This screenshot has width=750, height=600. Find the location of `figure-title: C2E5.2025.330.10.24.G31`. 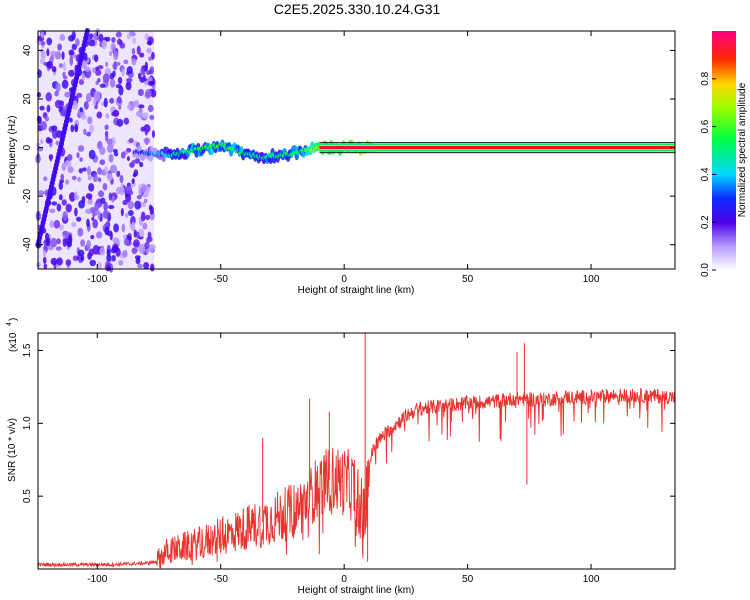

figure-title: C2E5.2025.330.10.24.G31 is located at coordinates (357, 9).